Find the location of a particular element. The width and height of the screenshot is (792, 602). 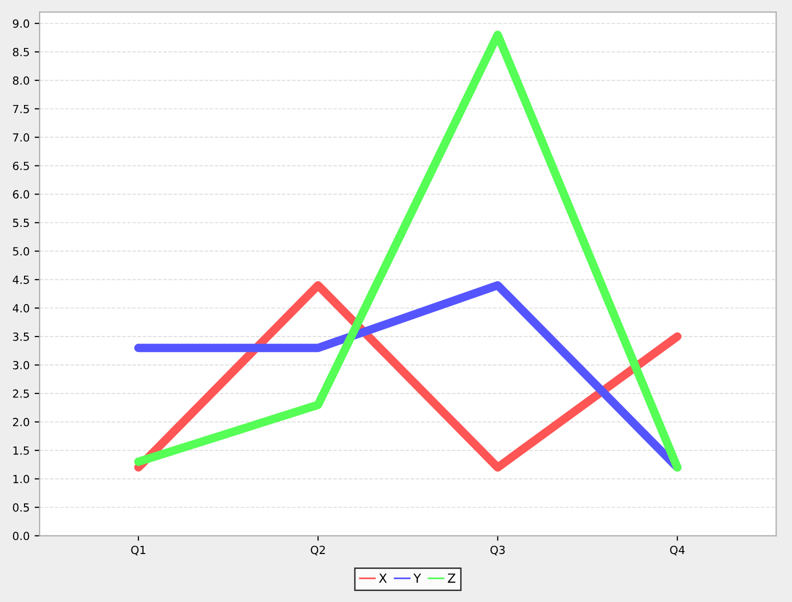

x-tick-label: Q1 is located at coordinates (138, 551).